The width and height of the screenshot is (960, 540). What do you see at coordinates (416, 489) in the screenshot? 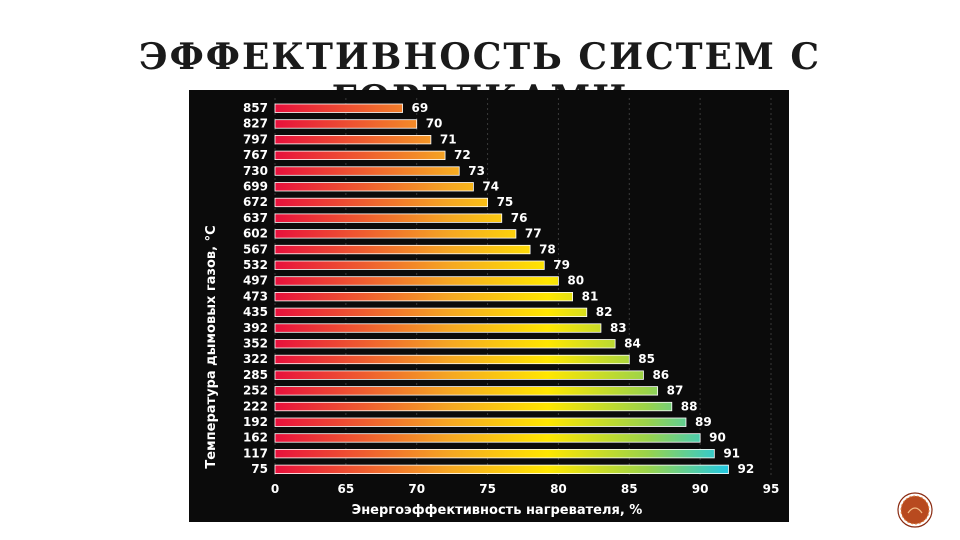
I see `x-tick-label: 70` at bounding box center [416, 489].